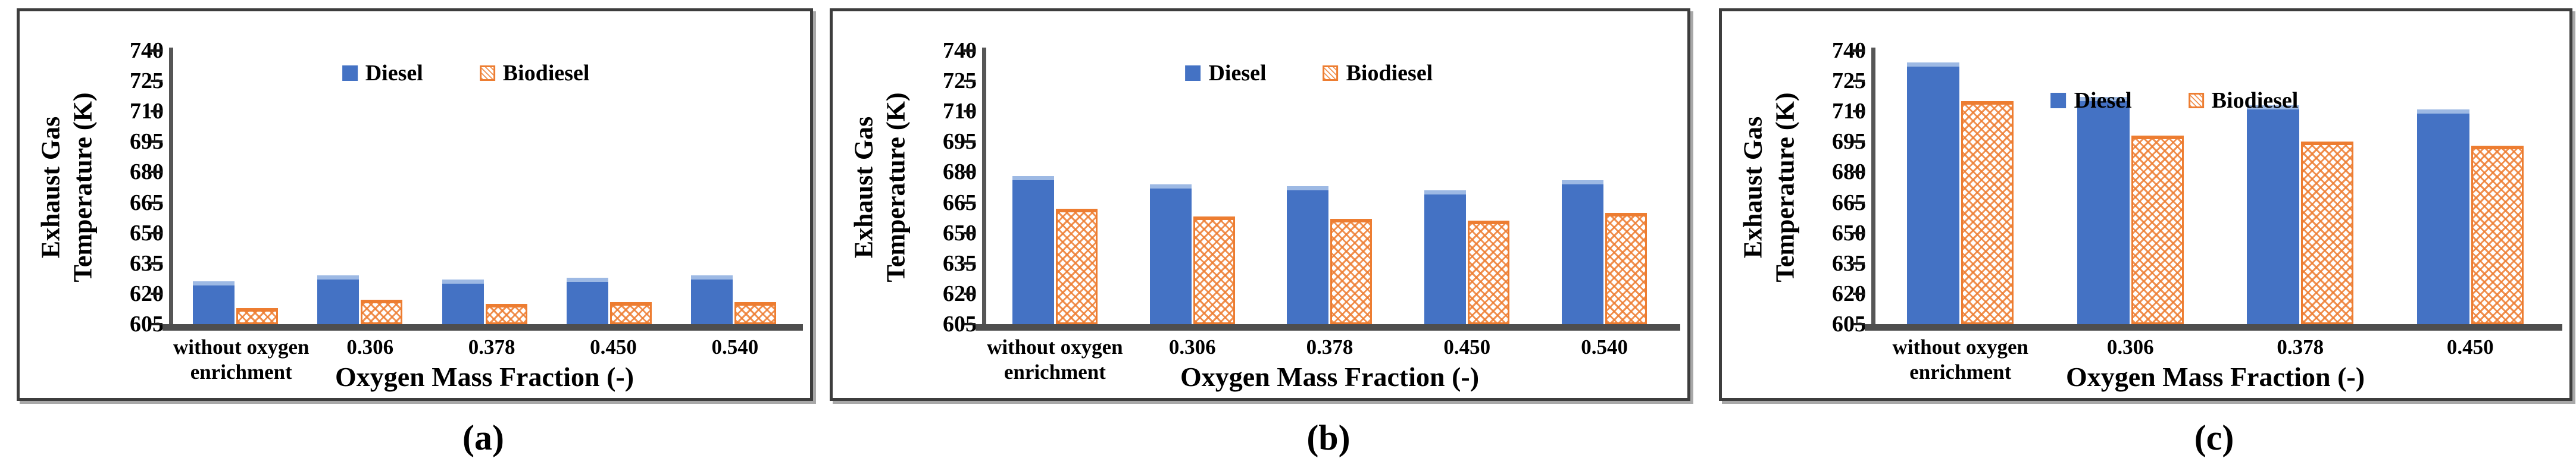 Image resolution: width=2576 pixels, height=474 pixels. Describe the element at coordinates (2470, 347) in the screenshot. I see `x-category-label: 0.450` at that location.